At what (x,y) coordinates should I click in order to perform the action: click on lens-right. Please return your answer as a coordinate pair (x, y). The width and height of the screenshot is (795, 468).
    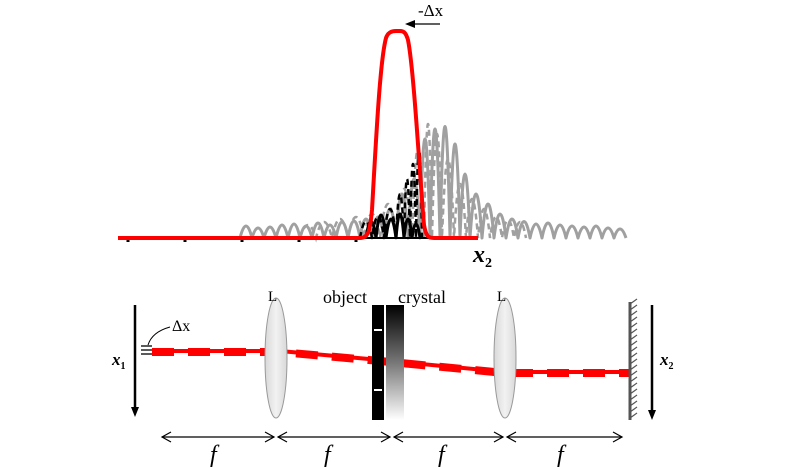
    Looking at the image, I should click on (505, 358).